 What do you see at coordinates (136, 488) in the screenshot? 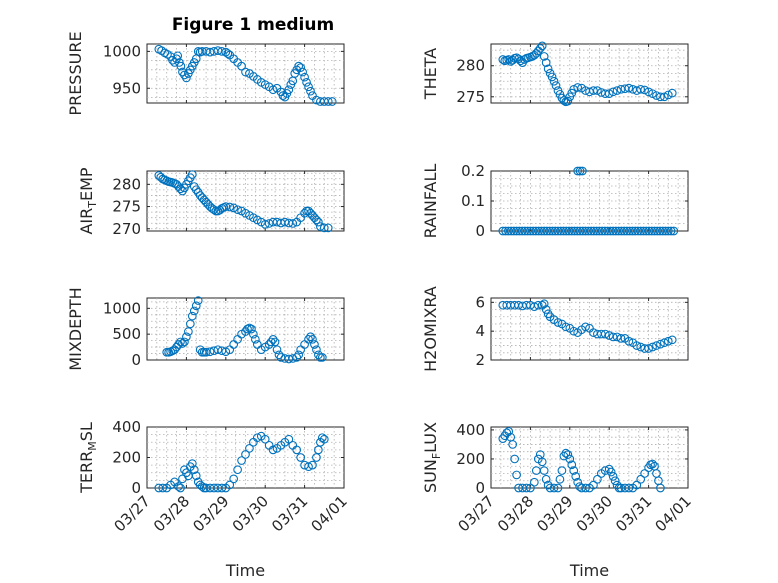
I see `y-tick-label: 0` at bounding box center [136, 488].